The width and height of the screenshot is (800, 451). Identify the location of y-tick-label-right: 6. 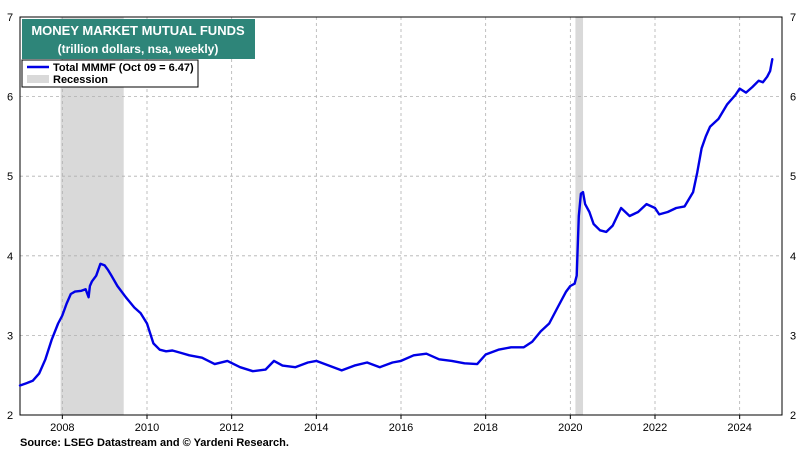
(793, 98).